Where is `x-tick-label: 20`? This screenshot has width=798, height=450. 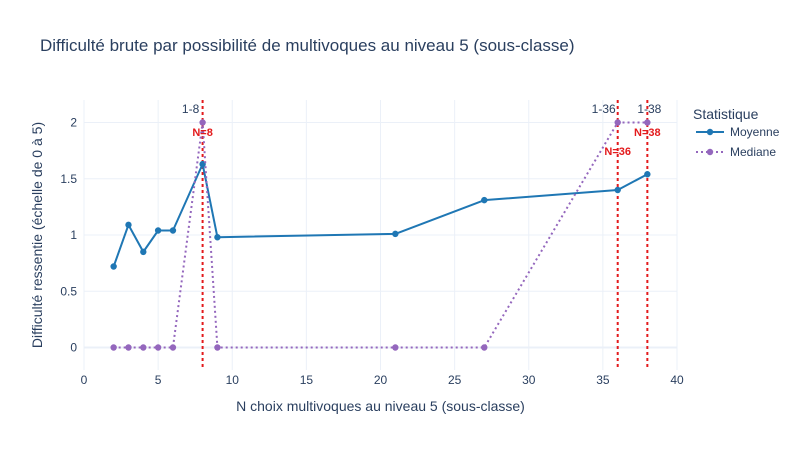
x-tick-label: 20 is located at coordinates (381, 380).